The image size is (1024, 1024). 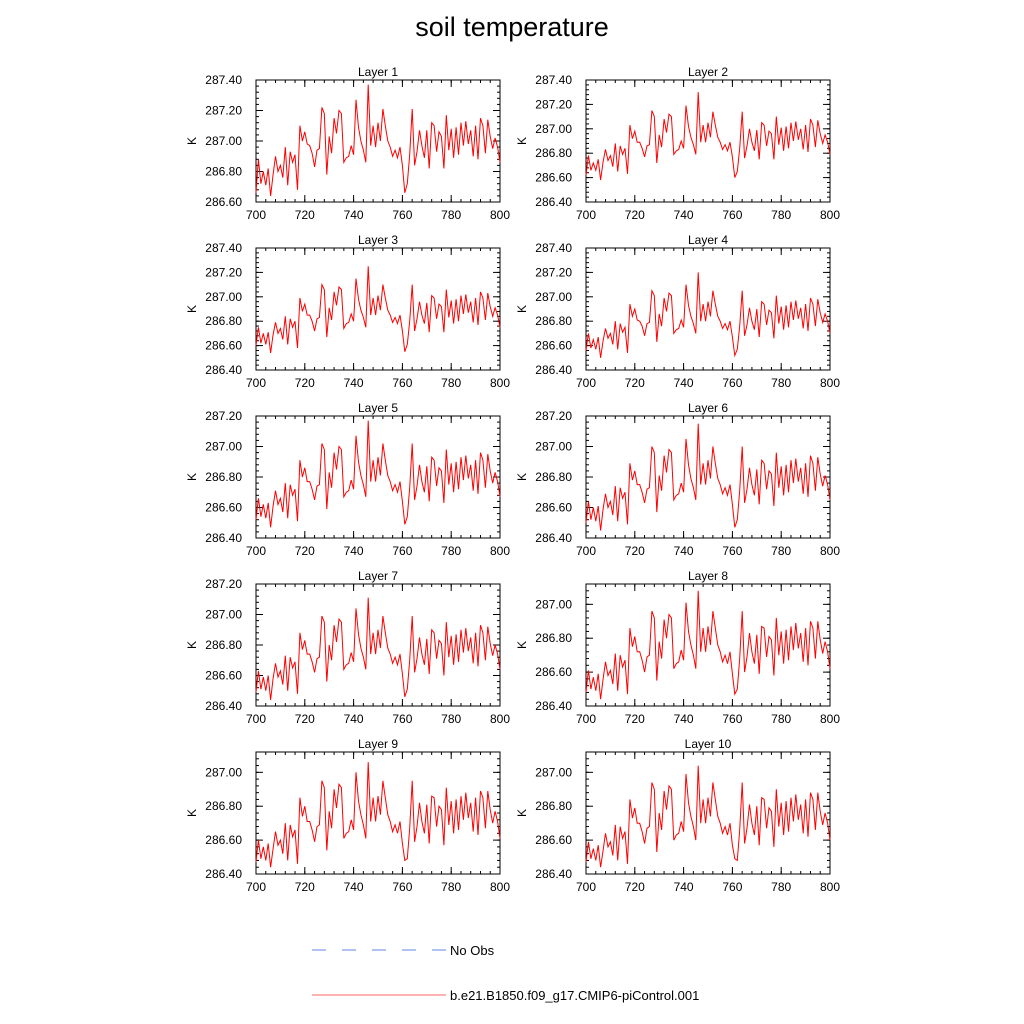 What do you see at coordinates (378, 744) in the screenshot?
I see `panel-title: Layer 9` at bounding box center [378, 744].